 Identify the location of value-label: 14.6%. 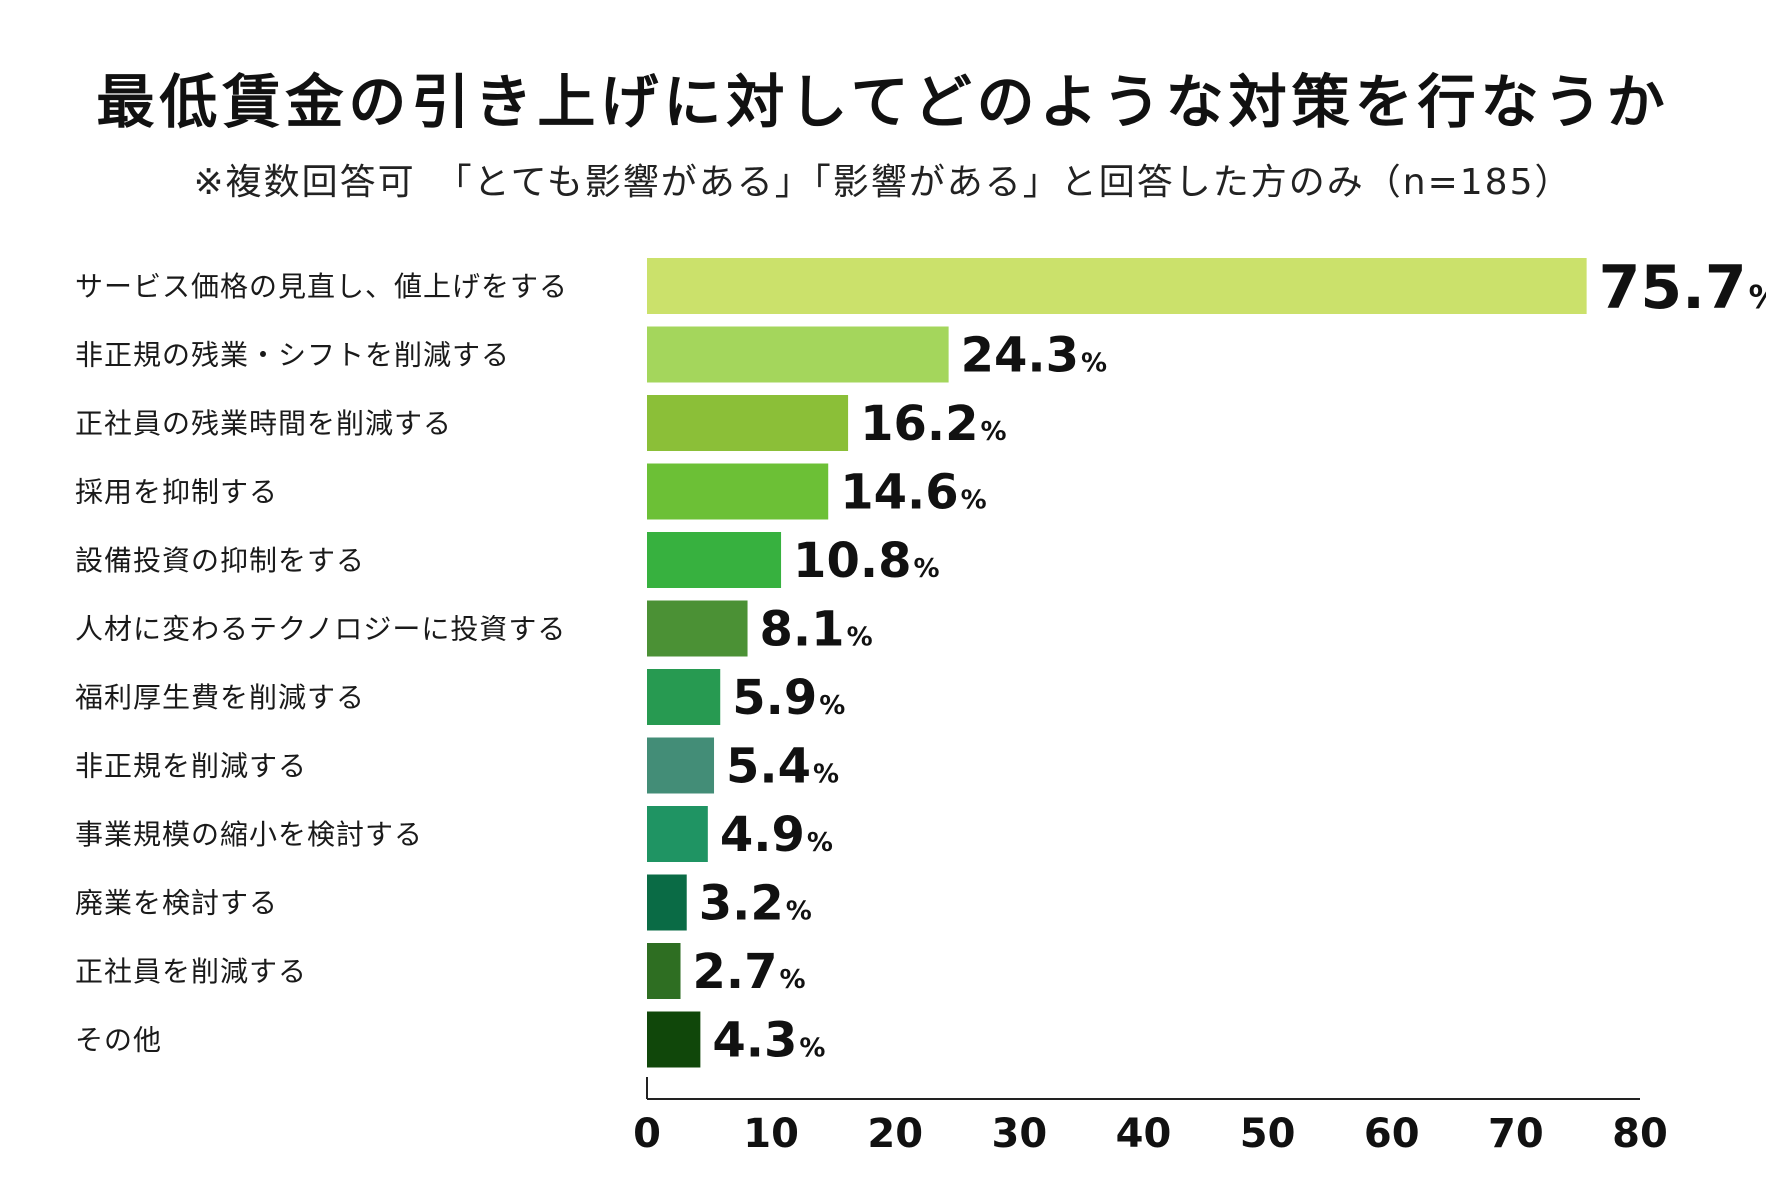
(913, 493).